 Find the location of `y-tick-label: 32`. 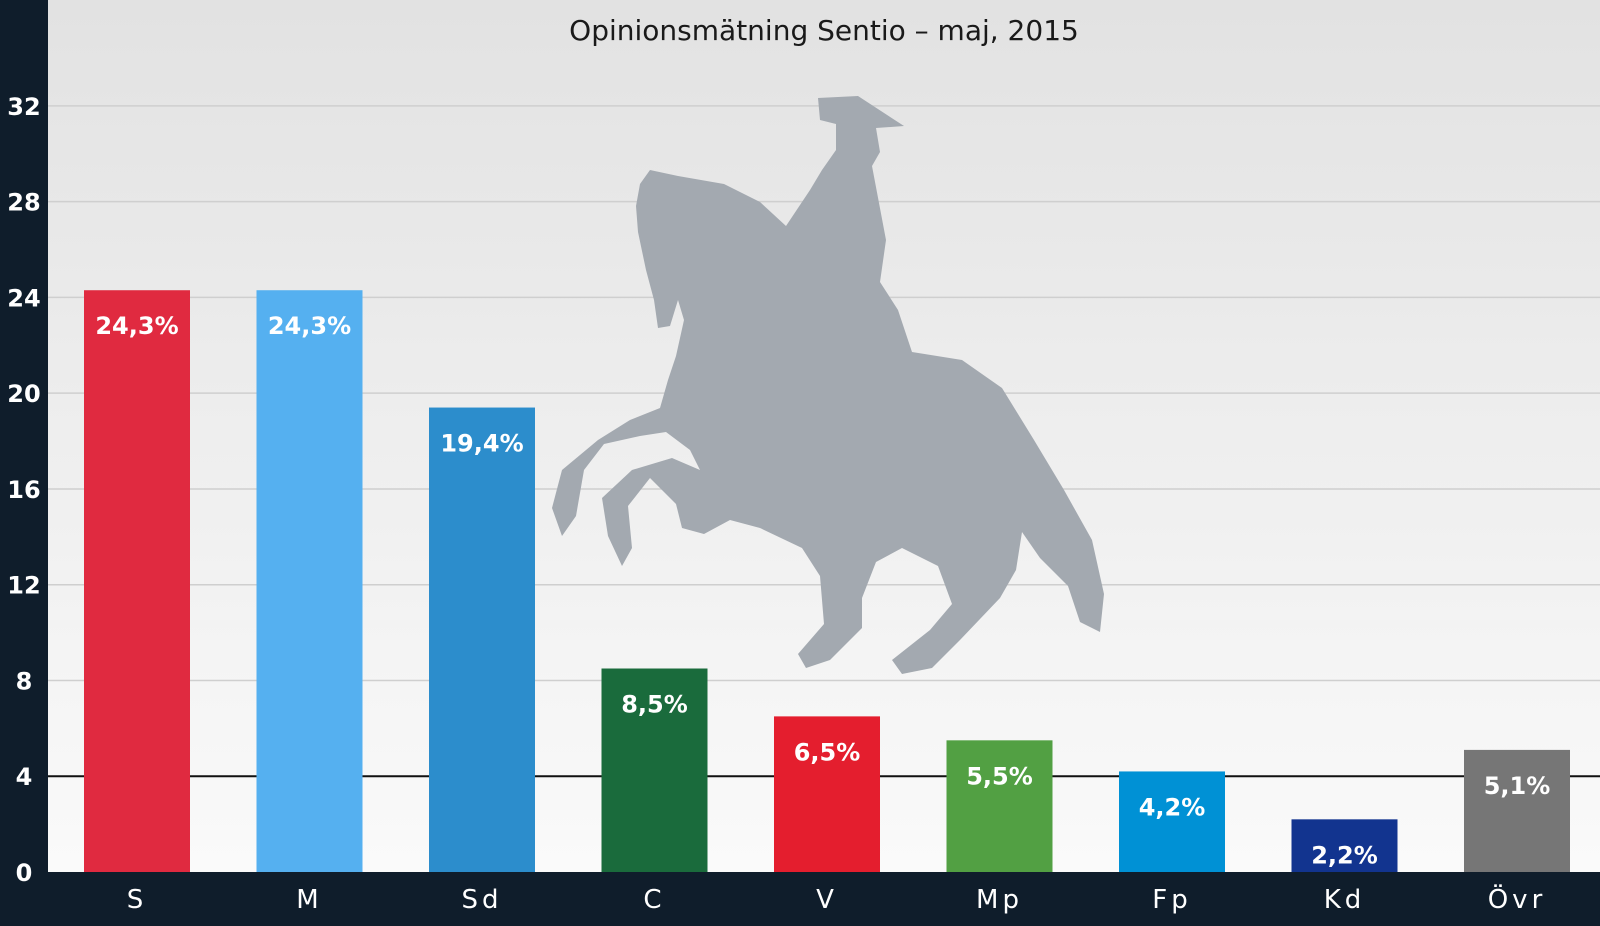

y-tick-label: 32 is located at coordinates (23, 107).